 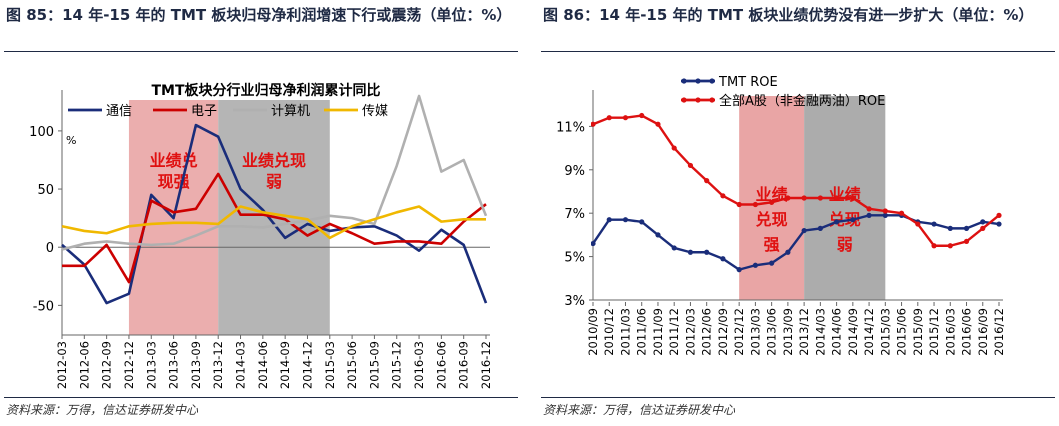 I want to click on x-tick-label: 2015/09, so click(x=918, y=332).